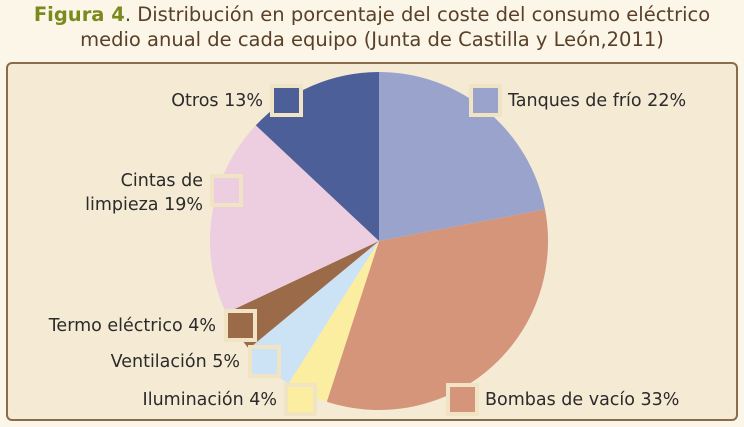 Image resolution: width=744 pixels, height=427 pixels. I want to click on slice-label-tanques-de-frio: Tanques de frío 22%, so click(596, 101).